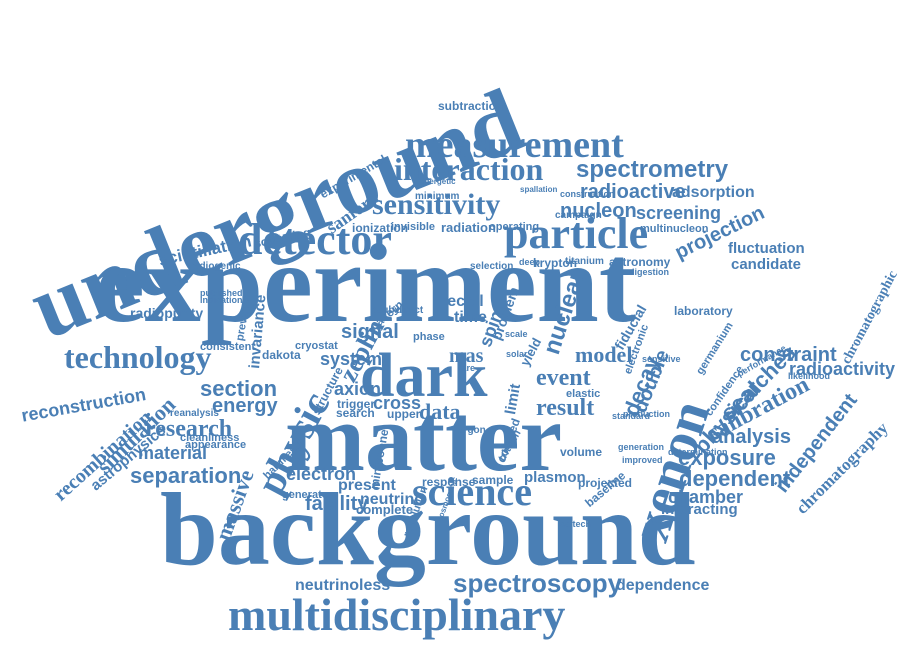 This screenshot has width=900, height=649. What do you see at coordinates (514, 227) in the screenshot?
I see `word-operating: operating` at bounding box center [514, 227].